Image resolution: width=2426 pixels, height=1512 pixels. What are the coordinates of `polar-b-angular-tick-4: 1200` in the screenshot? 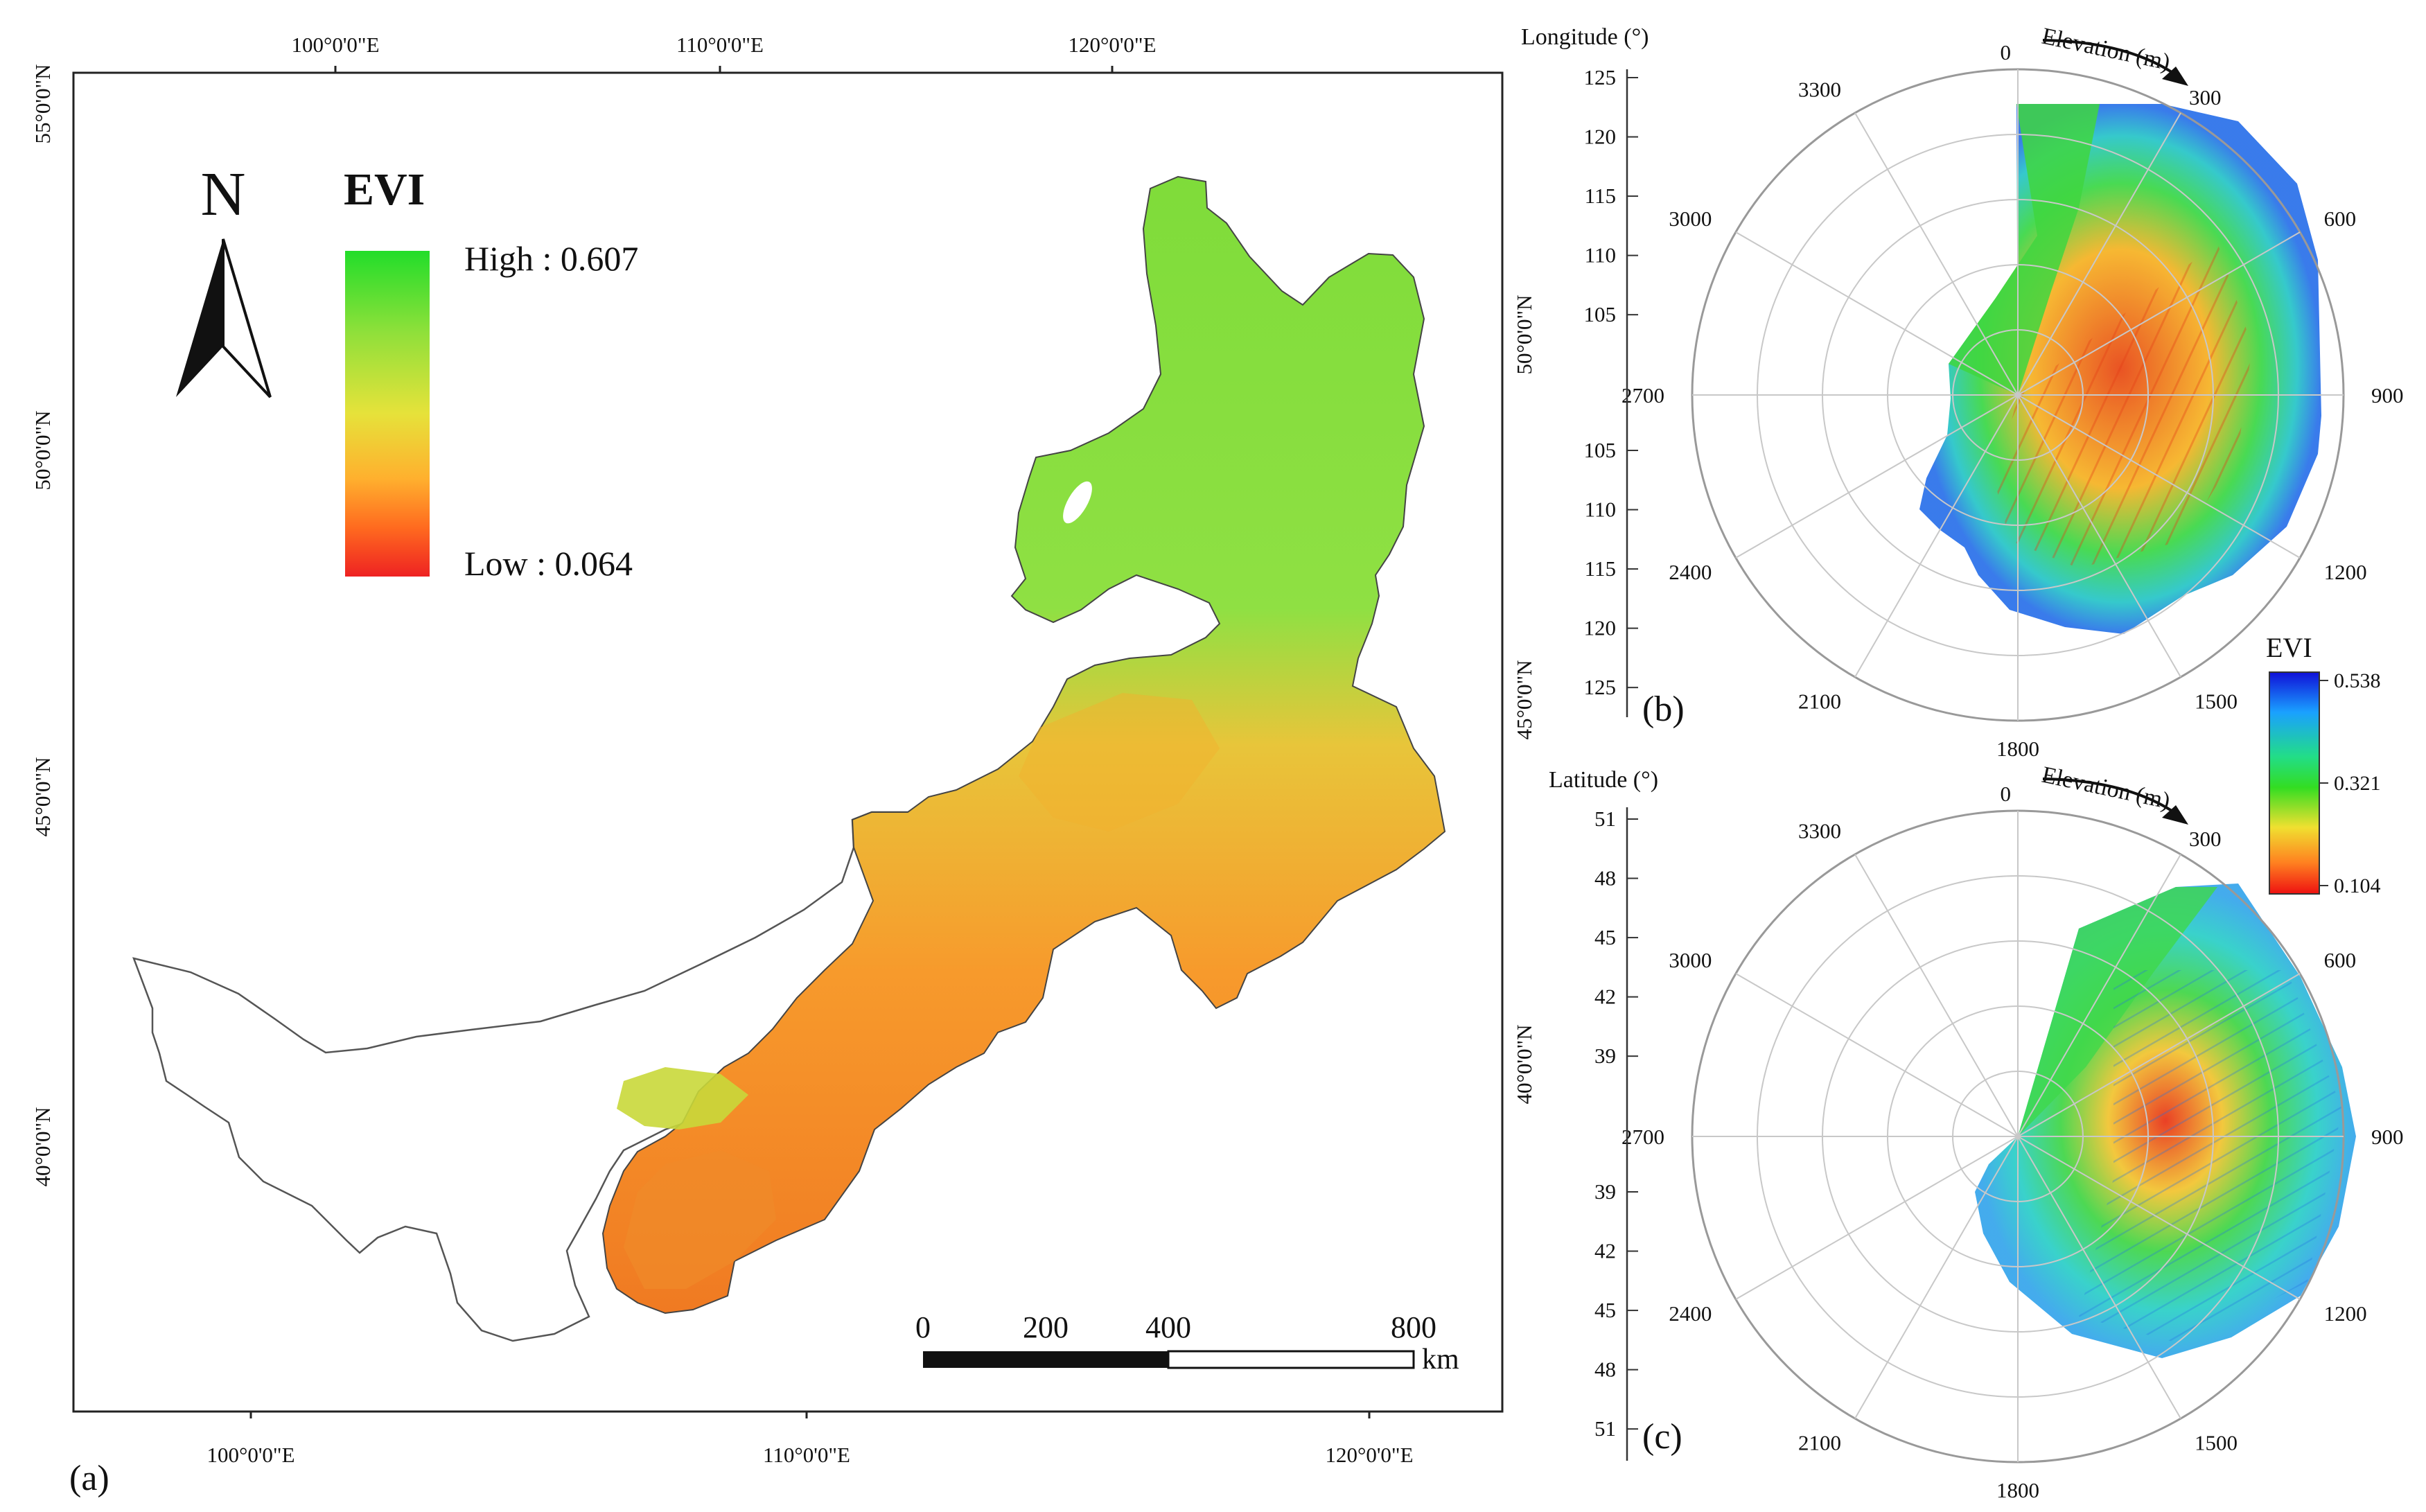 It's located at (2345, 572).